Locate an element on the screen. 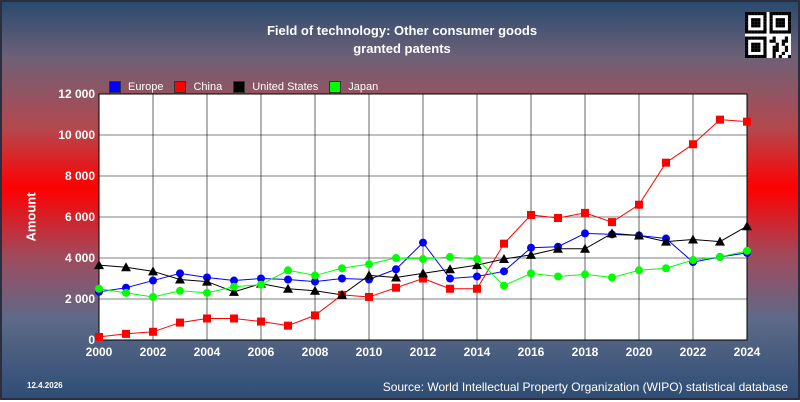  y-tick-label: 4 000 is located at coordinates (80, 258).